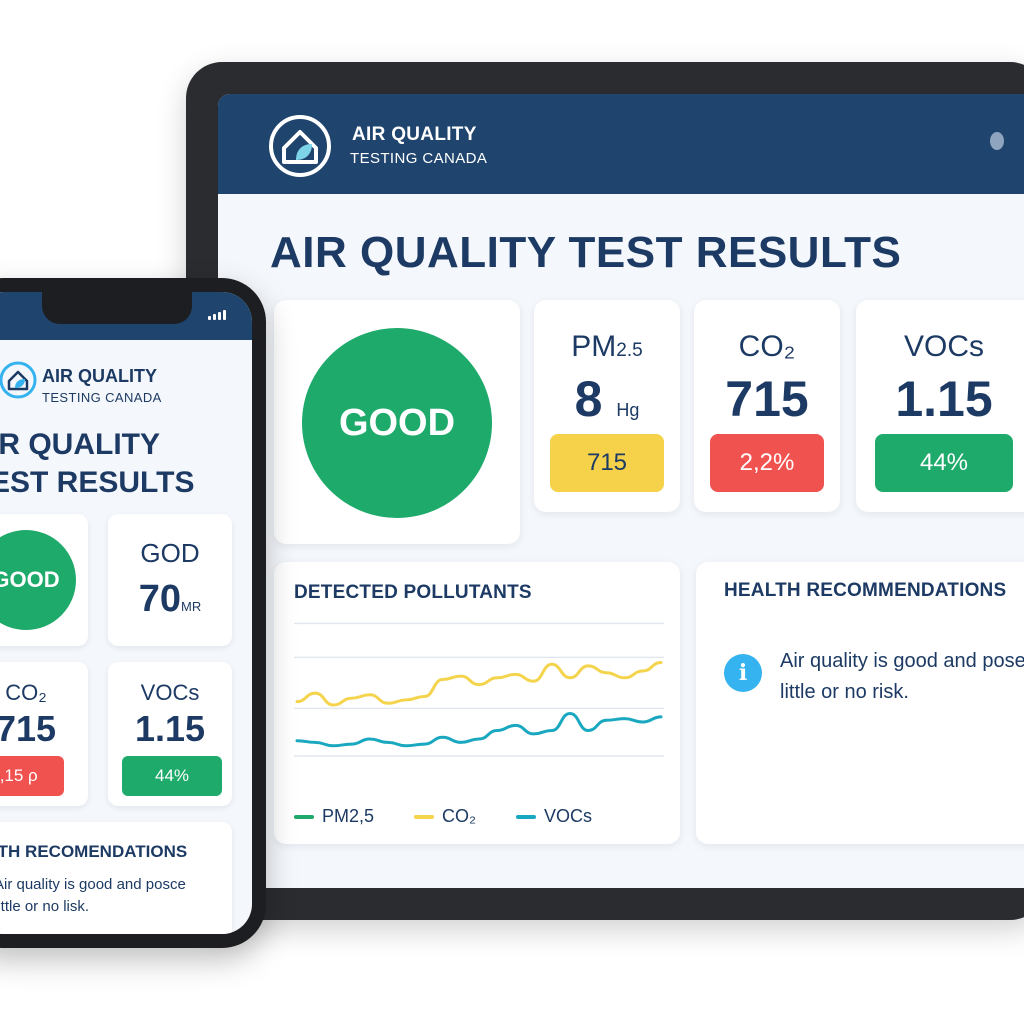 The height and width of the screenshot is (1024, 1024). What do you see at coordinates (97, 482) in the screenshot?
I see `title-line: EST RESULTS` at bounding box center [97, 482].